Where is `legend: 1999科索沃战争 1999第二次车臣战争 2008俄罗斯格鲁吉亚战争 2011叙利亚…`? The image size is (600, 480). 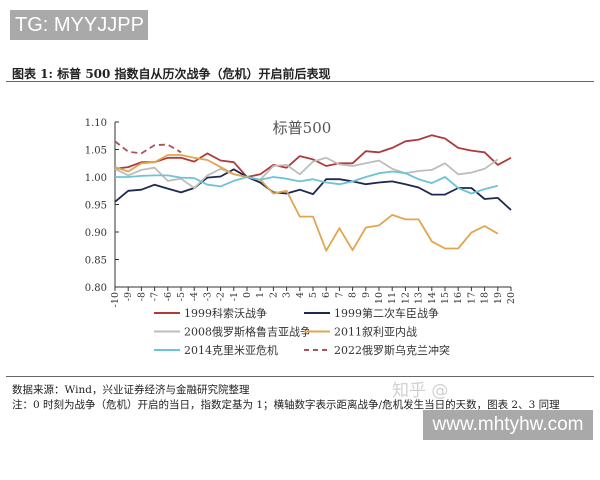 legend: 1999科索沃战争 1999第二次车臣战争 2008俄罗斯格鲁吉亚战争 2011叙利亚… is located at coordinates (302, 331).